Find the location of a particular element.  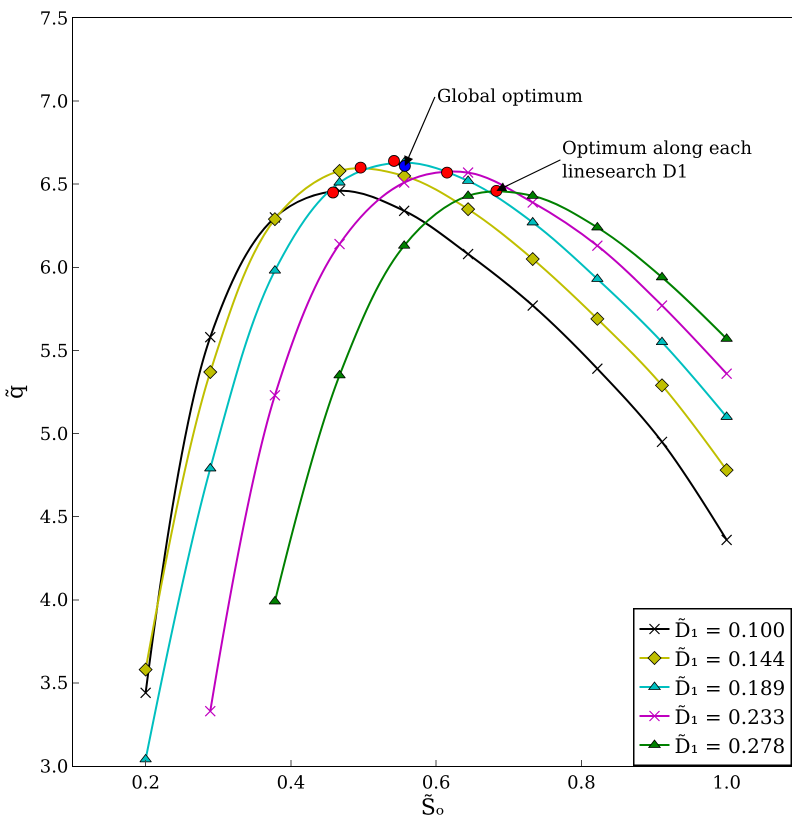

y-tick-label: 6.0 is located at coordinates (54, 268).